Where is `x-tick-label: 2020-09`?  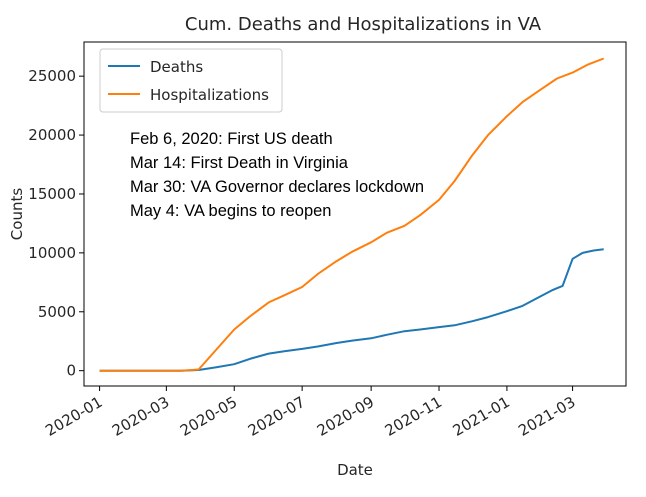
x-tick-label: 2020-09 is located at coordinates (345, 416).